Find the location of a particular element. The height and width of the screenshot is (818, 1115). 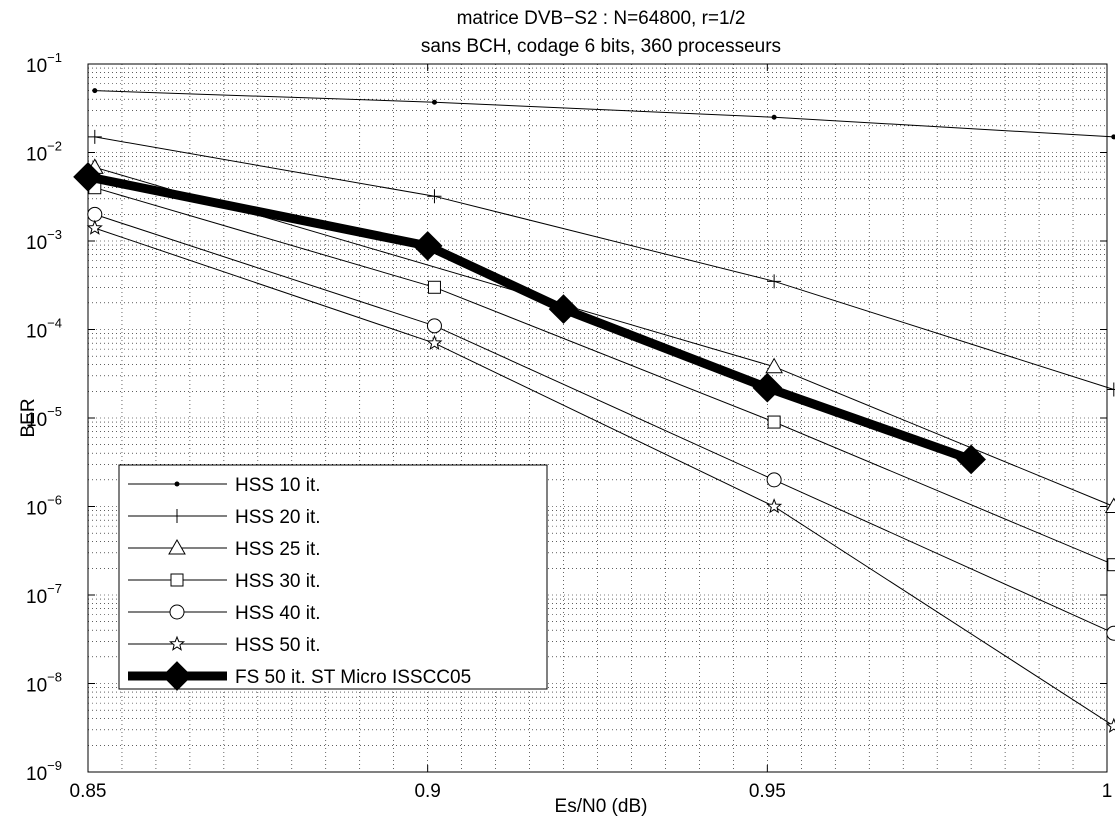

series-line is located at coordinates (604, 114).